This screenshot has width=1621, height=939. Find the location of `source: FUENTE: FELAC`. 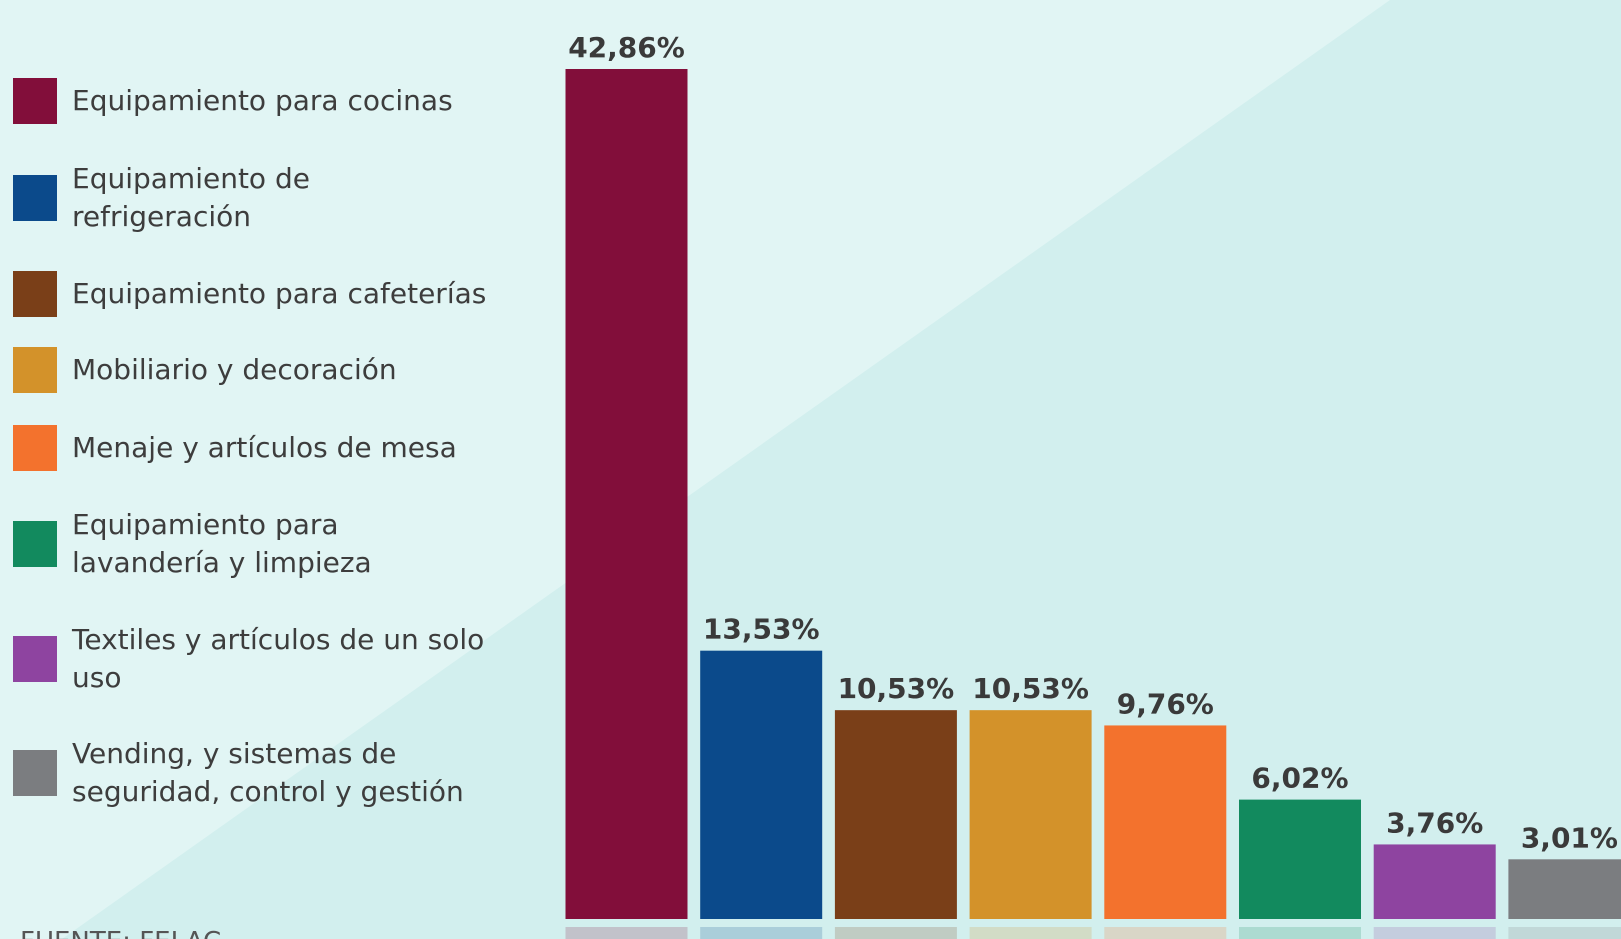

source: FUENTE: FELAC is located at coordinates (120, 933).